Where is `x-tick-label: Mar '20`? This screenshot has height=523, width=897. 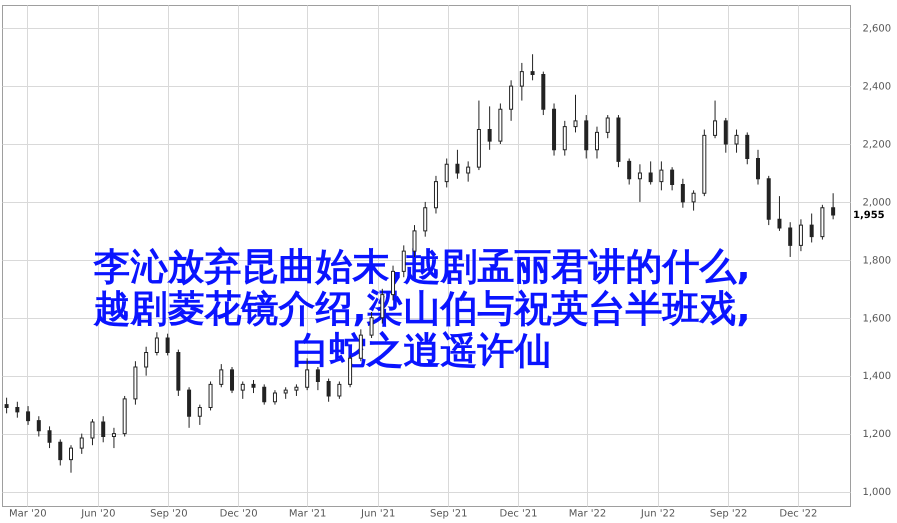 x-tick-label: Mar '20 is located at coordinates (28, 514).